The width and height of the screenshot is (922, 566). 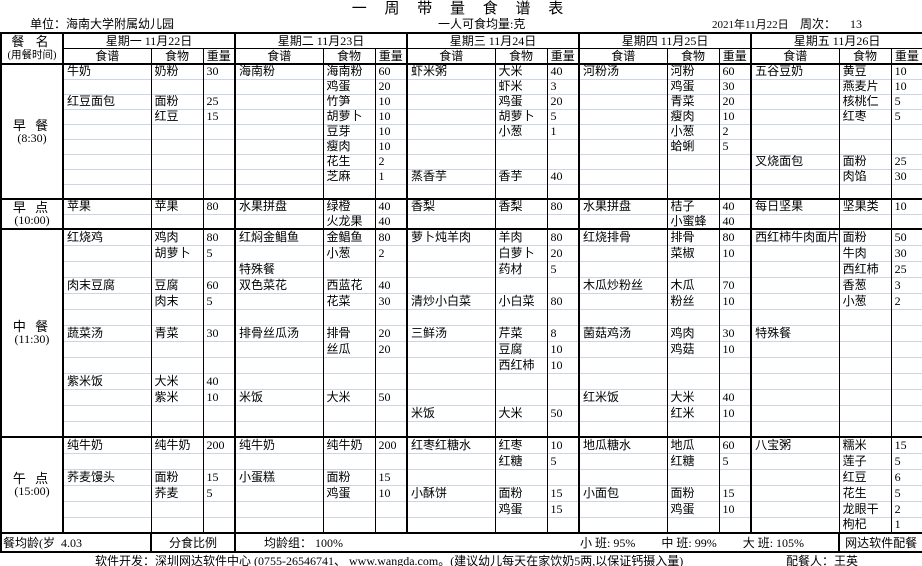 What do you see at coordinates (623, 56) in the screenshot?
I see `subcol-header: 食谱` at bounding box center [623, 56].